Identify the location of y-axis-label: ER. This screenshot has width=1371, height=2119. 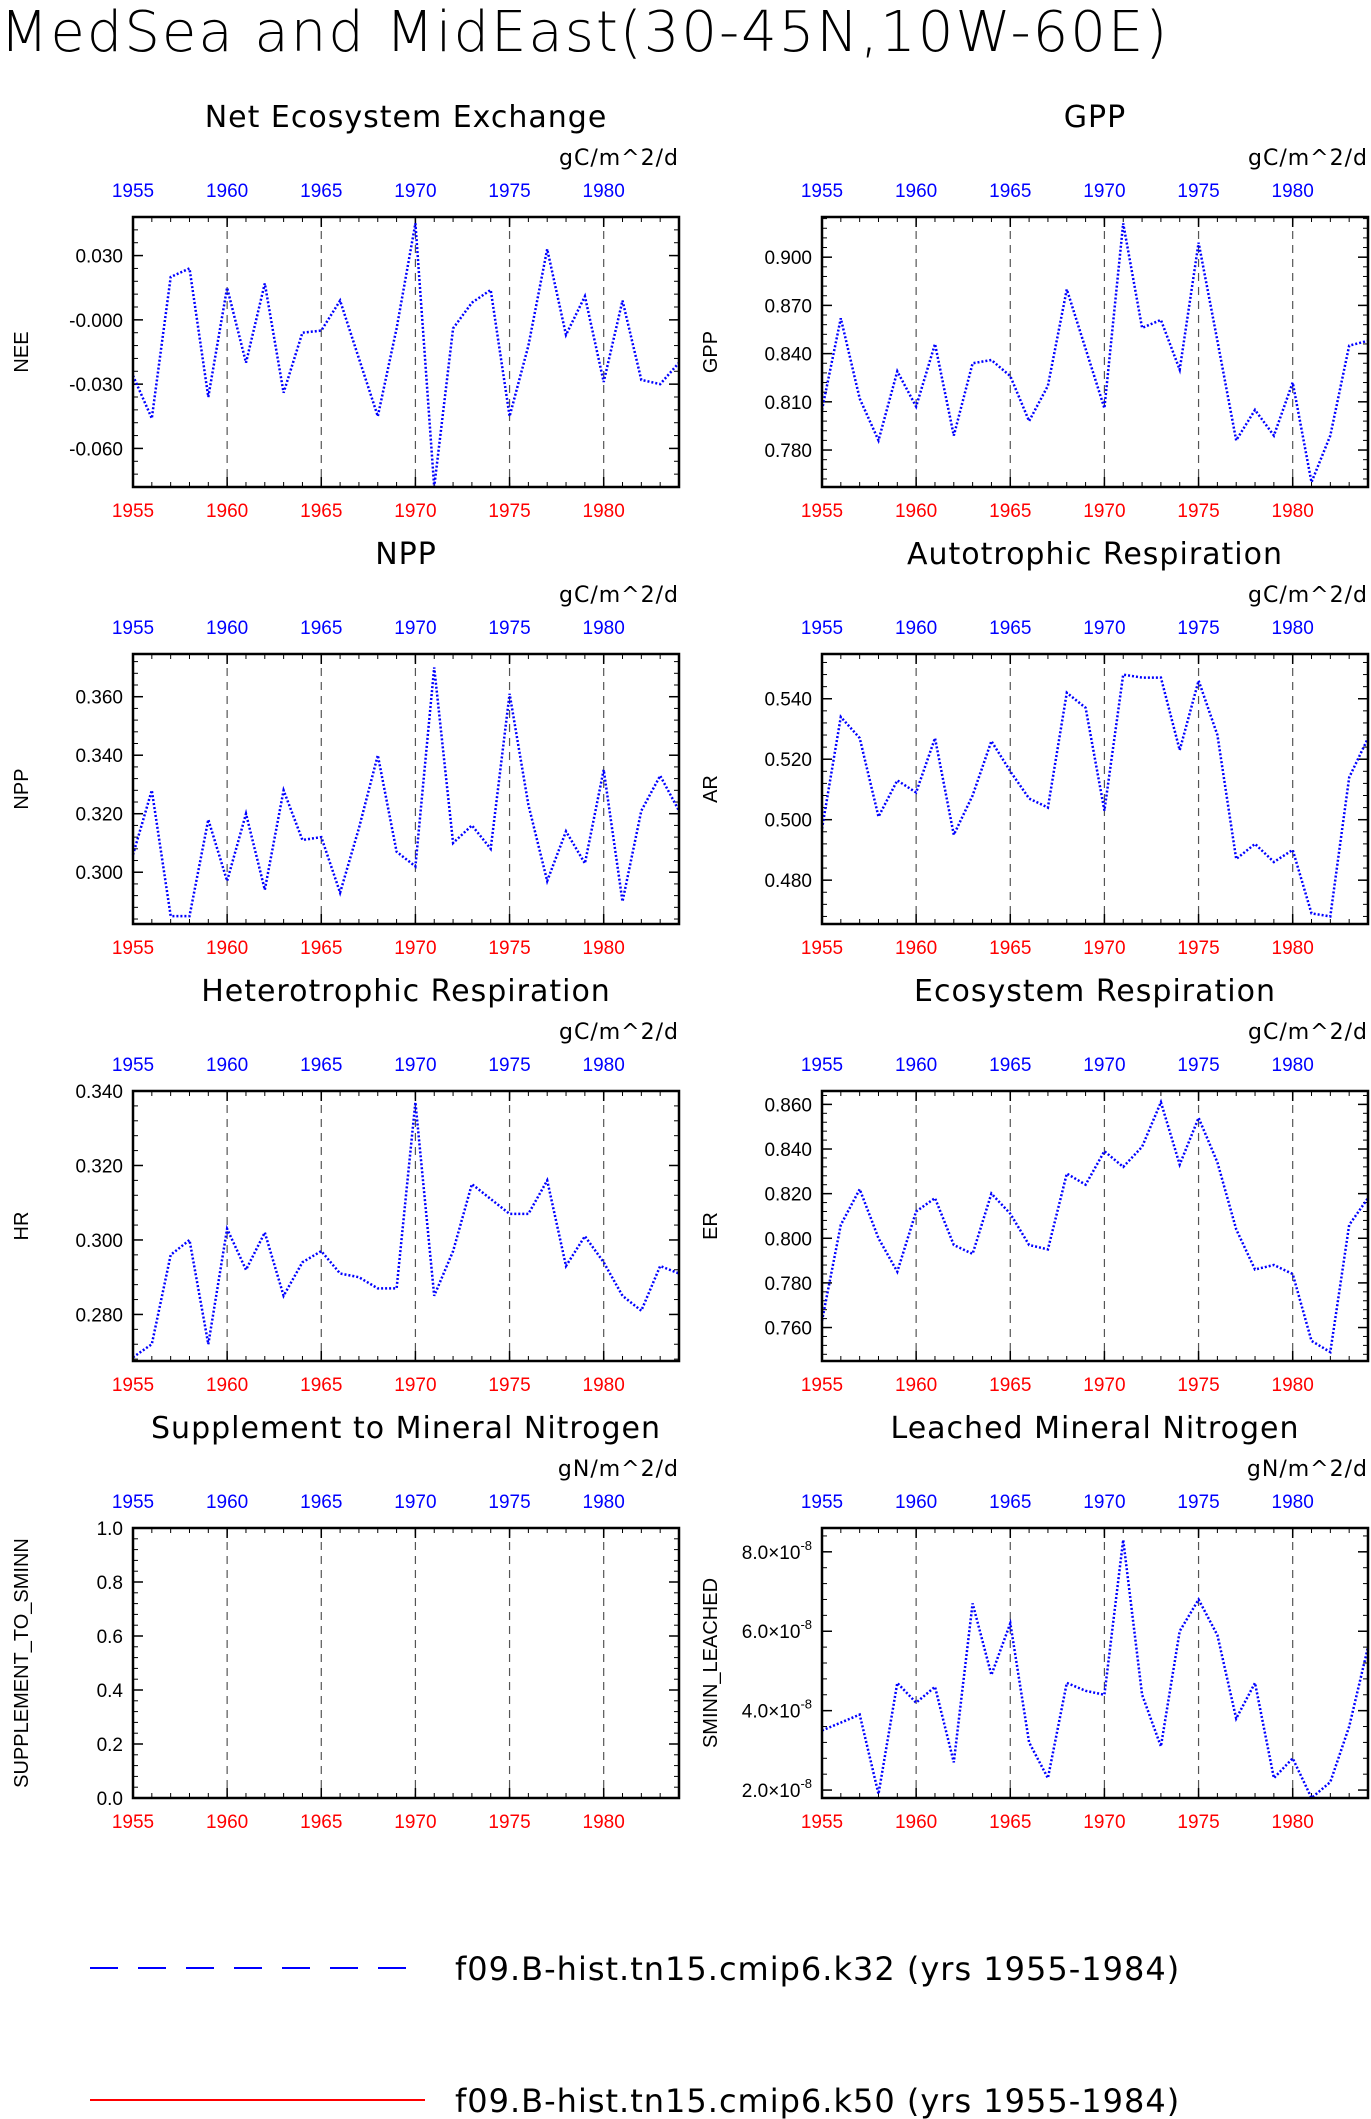
(711, 1226).